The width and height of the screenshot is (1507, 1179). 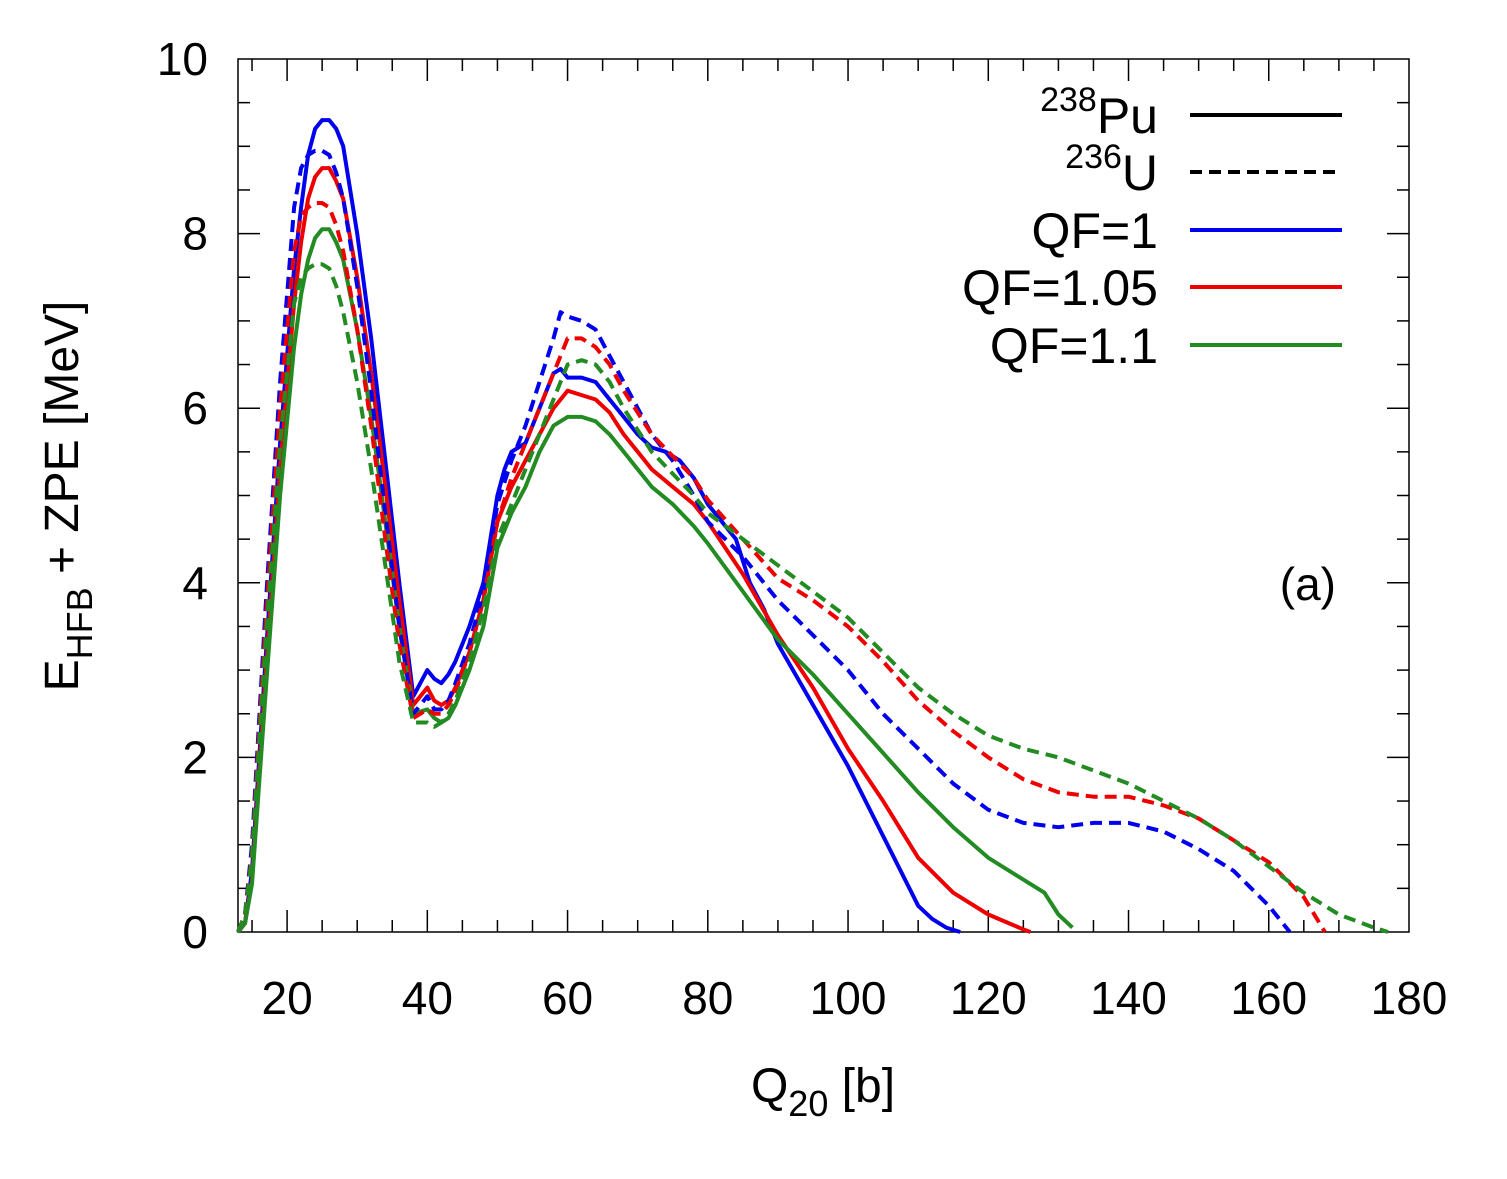 What do you see at coordinates (1093, 157) in the screenshot?
I see `legend-mass-number: 236` at bounding box center [1093, 157].